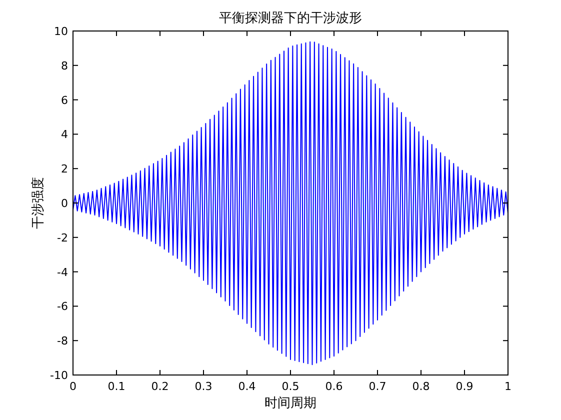 This screenshot has height=420, width=561. What do you see at coordinates (64, 135) in the screenshot?
I see `y-tick-label: 4` at bounding box center [64, 135].